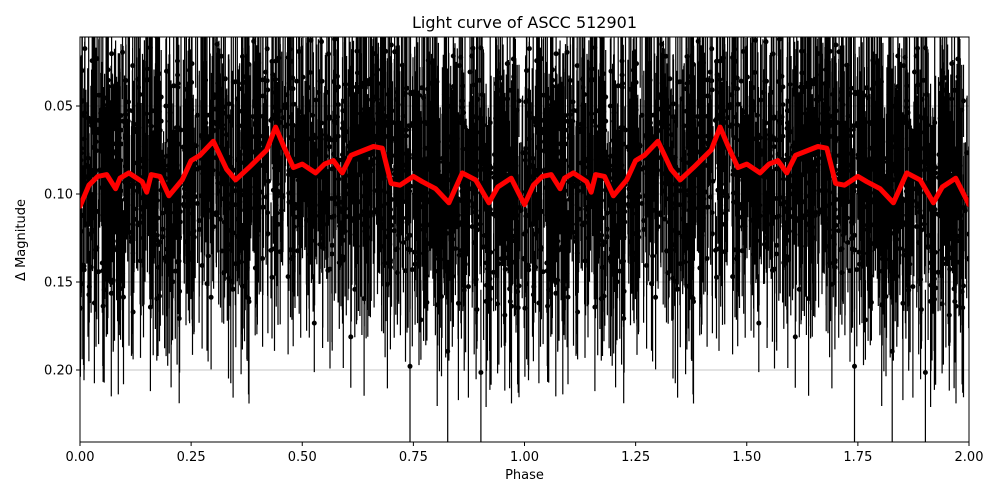  Describe the element at coordinates (746, 457) in the screenshot. I see `x-tick-label: 1.50` at that location.